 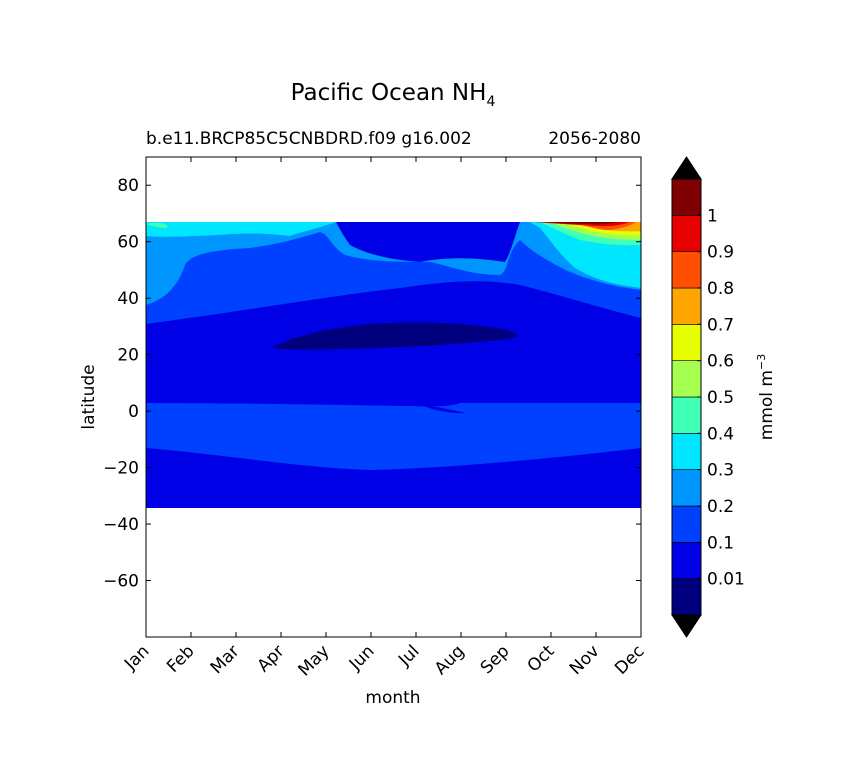 What do you see at coordinates (128, 186) in the screenshot?
I see `y-tick-label: 80` at bounding box center [128, 186].